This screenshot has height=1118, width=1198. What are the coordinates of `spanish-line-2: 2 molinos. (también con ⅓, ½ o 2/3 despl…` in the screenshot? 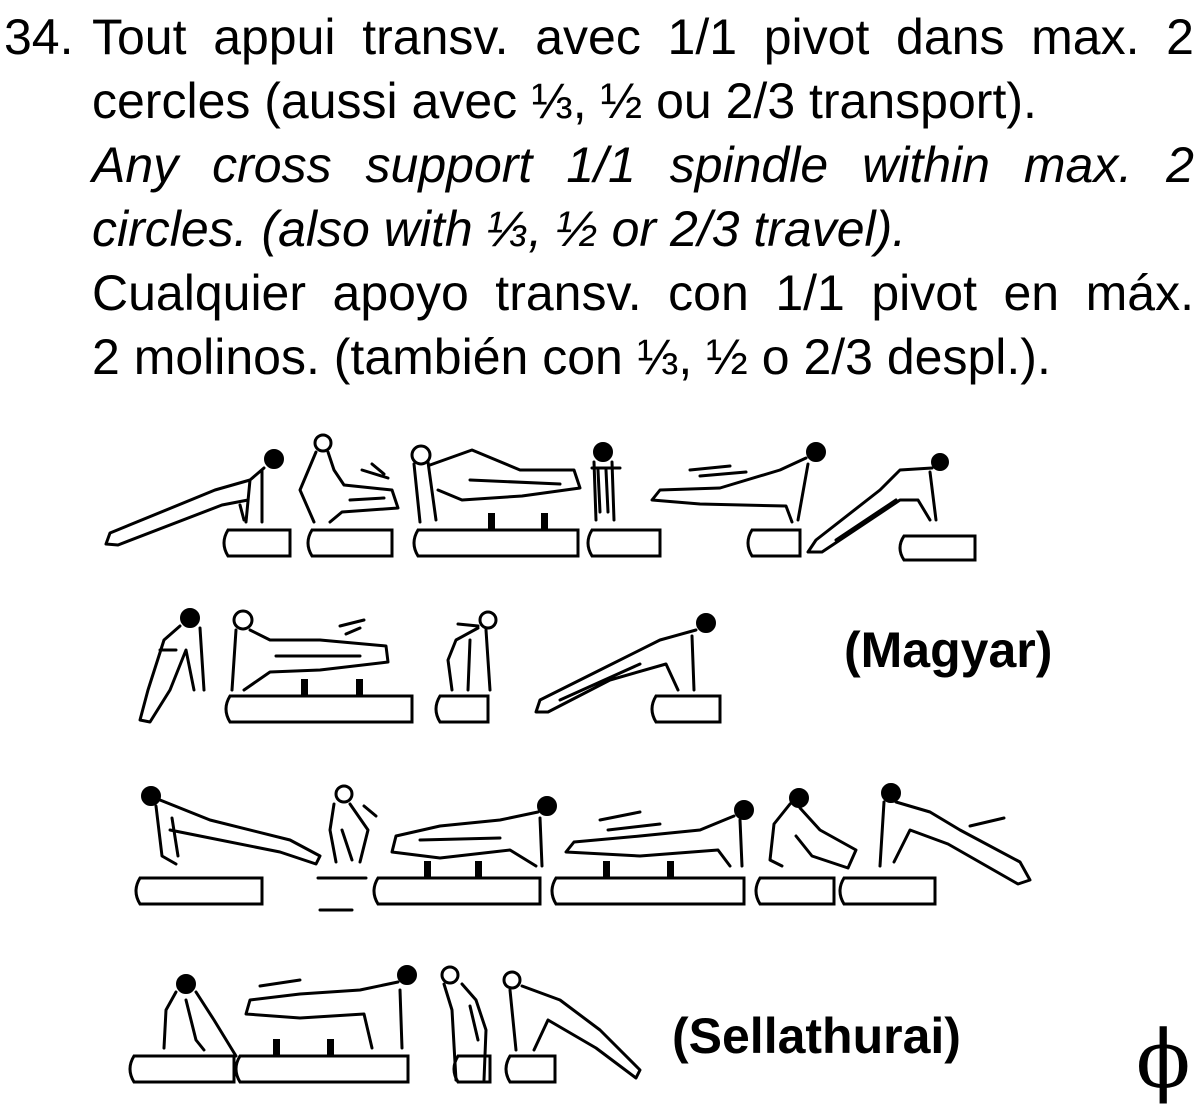 It's located at (571, 357).